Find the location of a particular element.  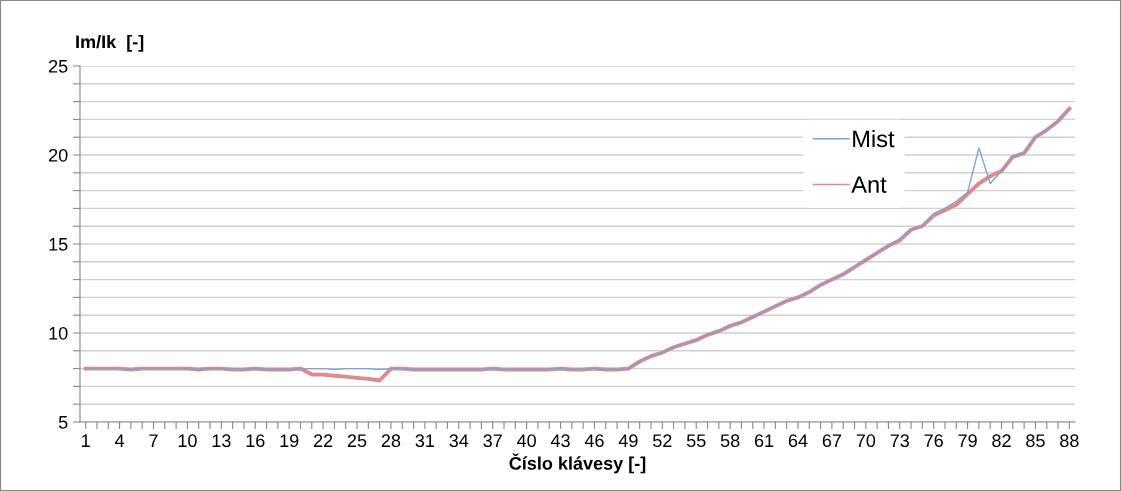

y-tick-label: 20 is located at coordinates (58, 155).